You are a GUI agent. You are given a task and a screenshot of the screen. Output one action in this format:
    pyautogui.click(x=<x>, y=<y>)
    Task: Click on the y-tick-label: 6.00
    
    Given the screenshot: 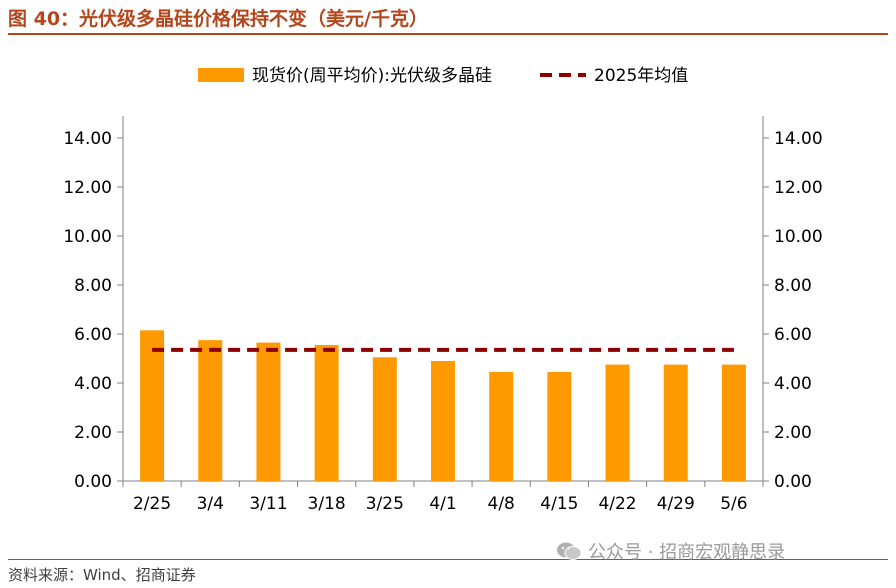 What is the action you would take?
    pyautogui.click(x=93, y=335)
    